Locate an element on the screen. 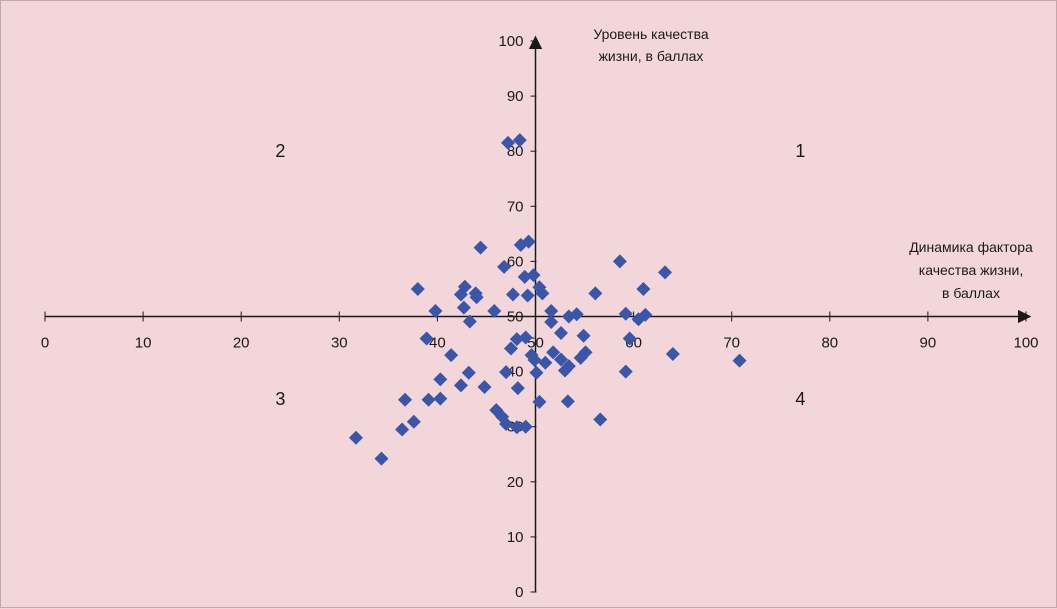 This screenshot has width=1057, height=609. y-tick-label: 20 is located at coordinates (515, 482).